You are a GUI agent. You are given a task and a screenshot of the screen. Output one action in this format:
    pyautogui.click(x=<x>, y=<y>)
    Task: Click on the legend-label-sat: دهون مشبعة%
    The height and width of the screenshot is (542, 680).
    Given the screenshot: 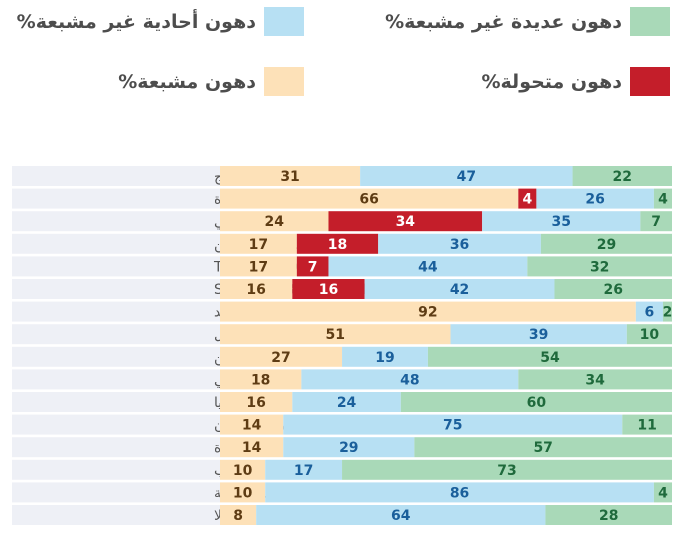 What is the action you would take?
    pyautogui.click(x=187, y=81)
    